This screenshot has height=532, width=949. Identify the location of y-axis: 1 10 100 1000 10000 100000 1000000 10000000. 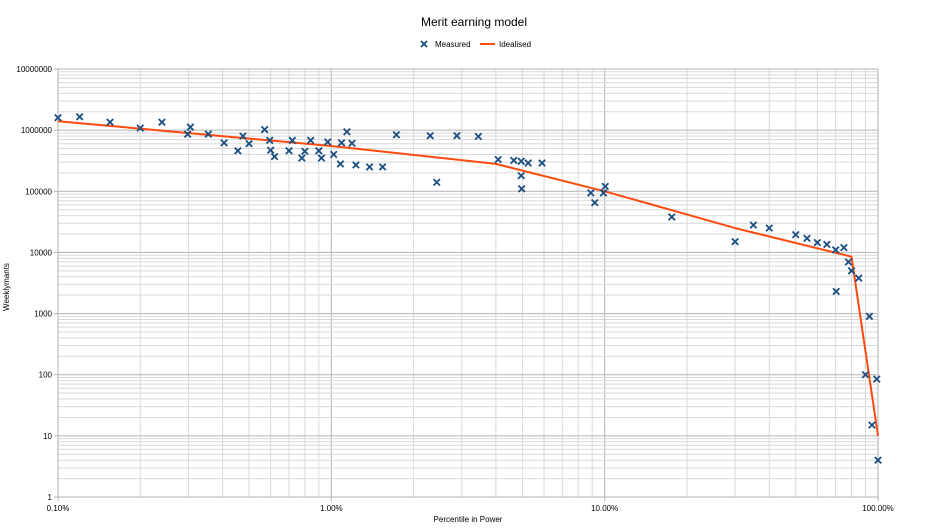
(37, 283).